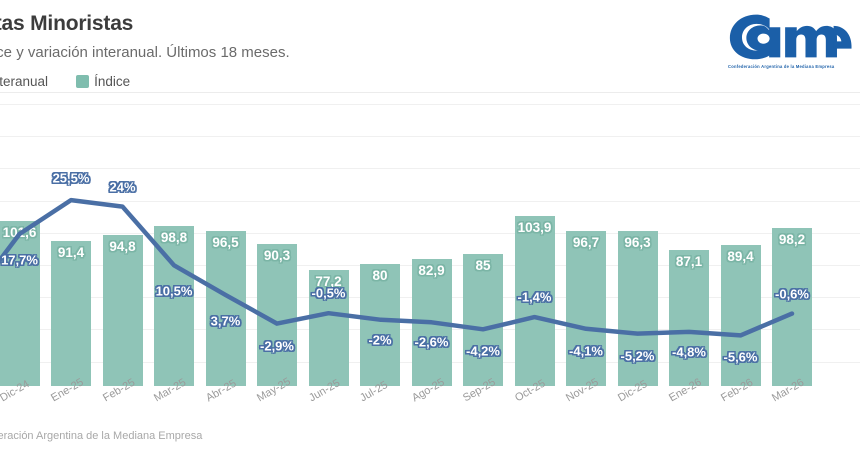  I want to click on bar-value-label: 96,5, so click(225, 243).